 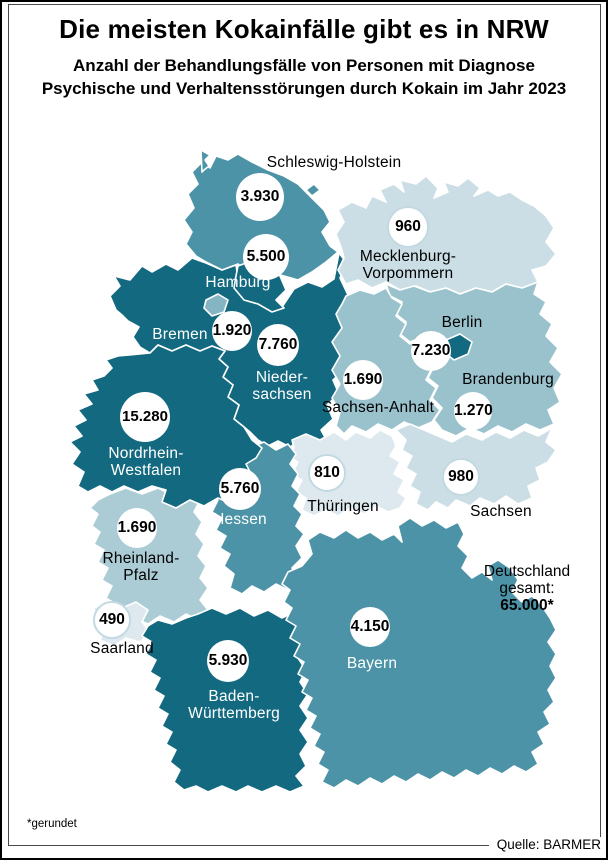 What do you see at coordinates (419, 653) in the screenshot?
I see `state-shape-bayern` at bounding box center [419, 653].